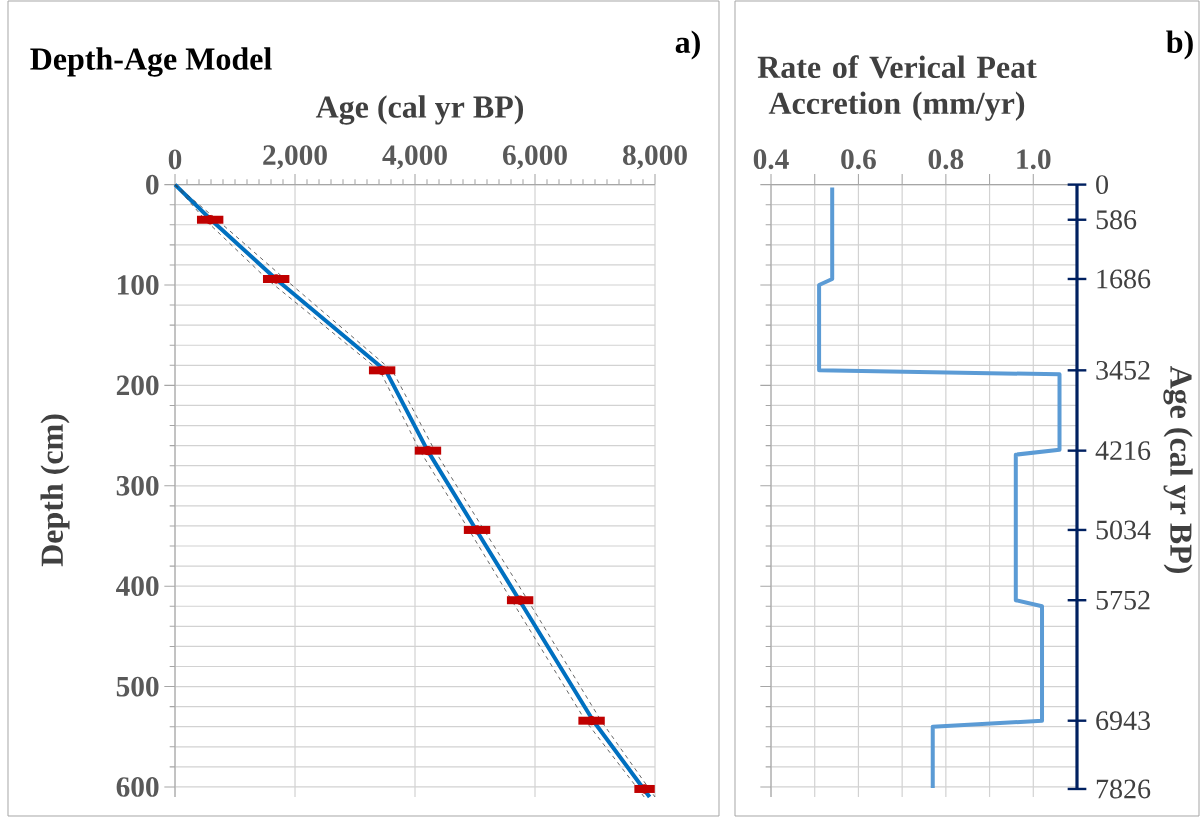  Describe the element at coordinates (897, 88) in the screenshot. I see `x-axis-title: Rate of Verical Peat Accretion (mm/yr)` at that location.